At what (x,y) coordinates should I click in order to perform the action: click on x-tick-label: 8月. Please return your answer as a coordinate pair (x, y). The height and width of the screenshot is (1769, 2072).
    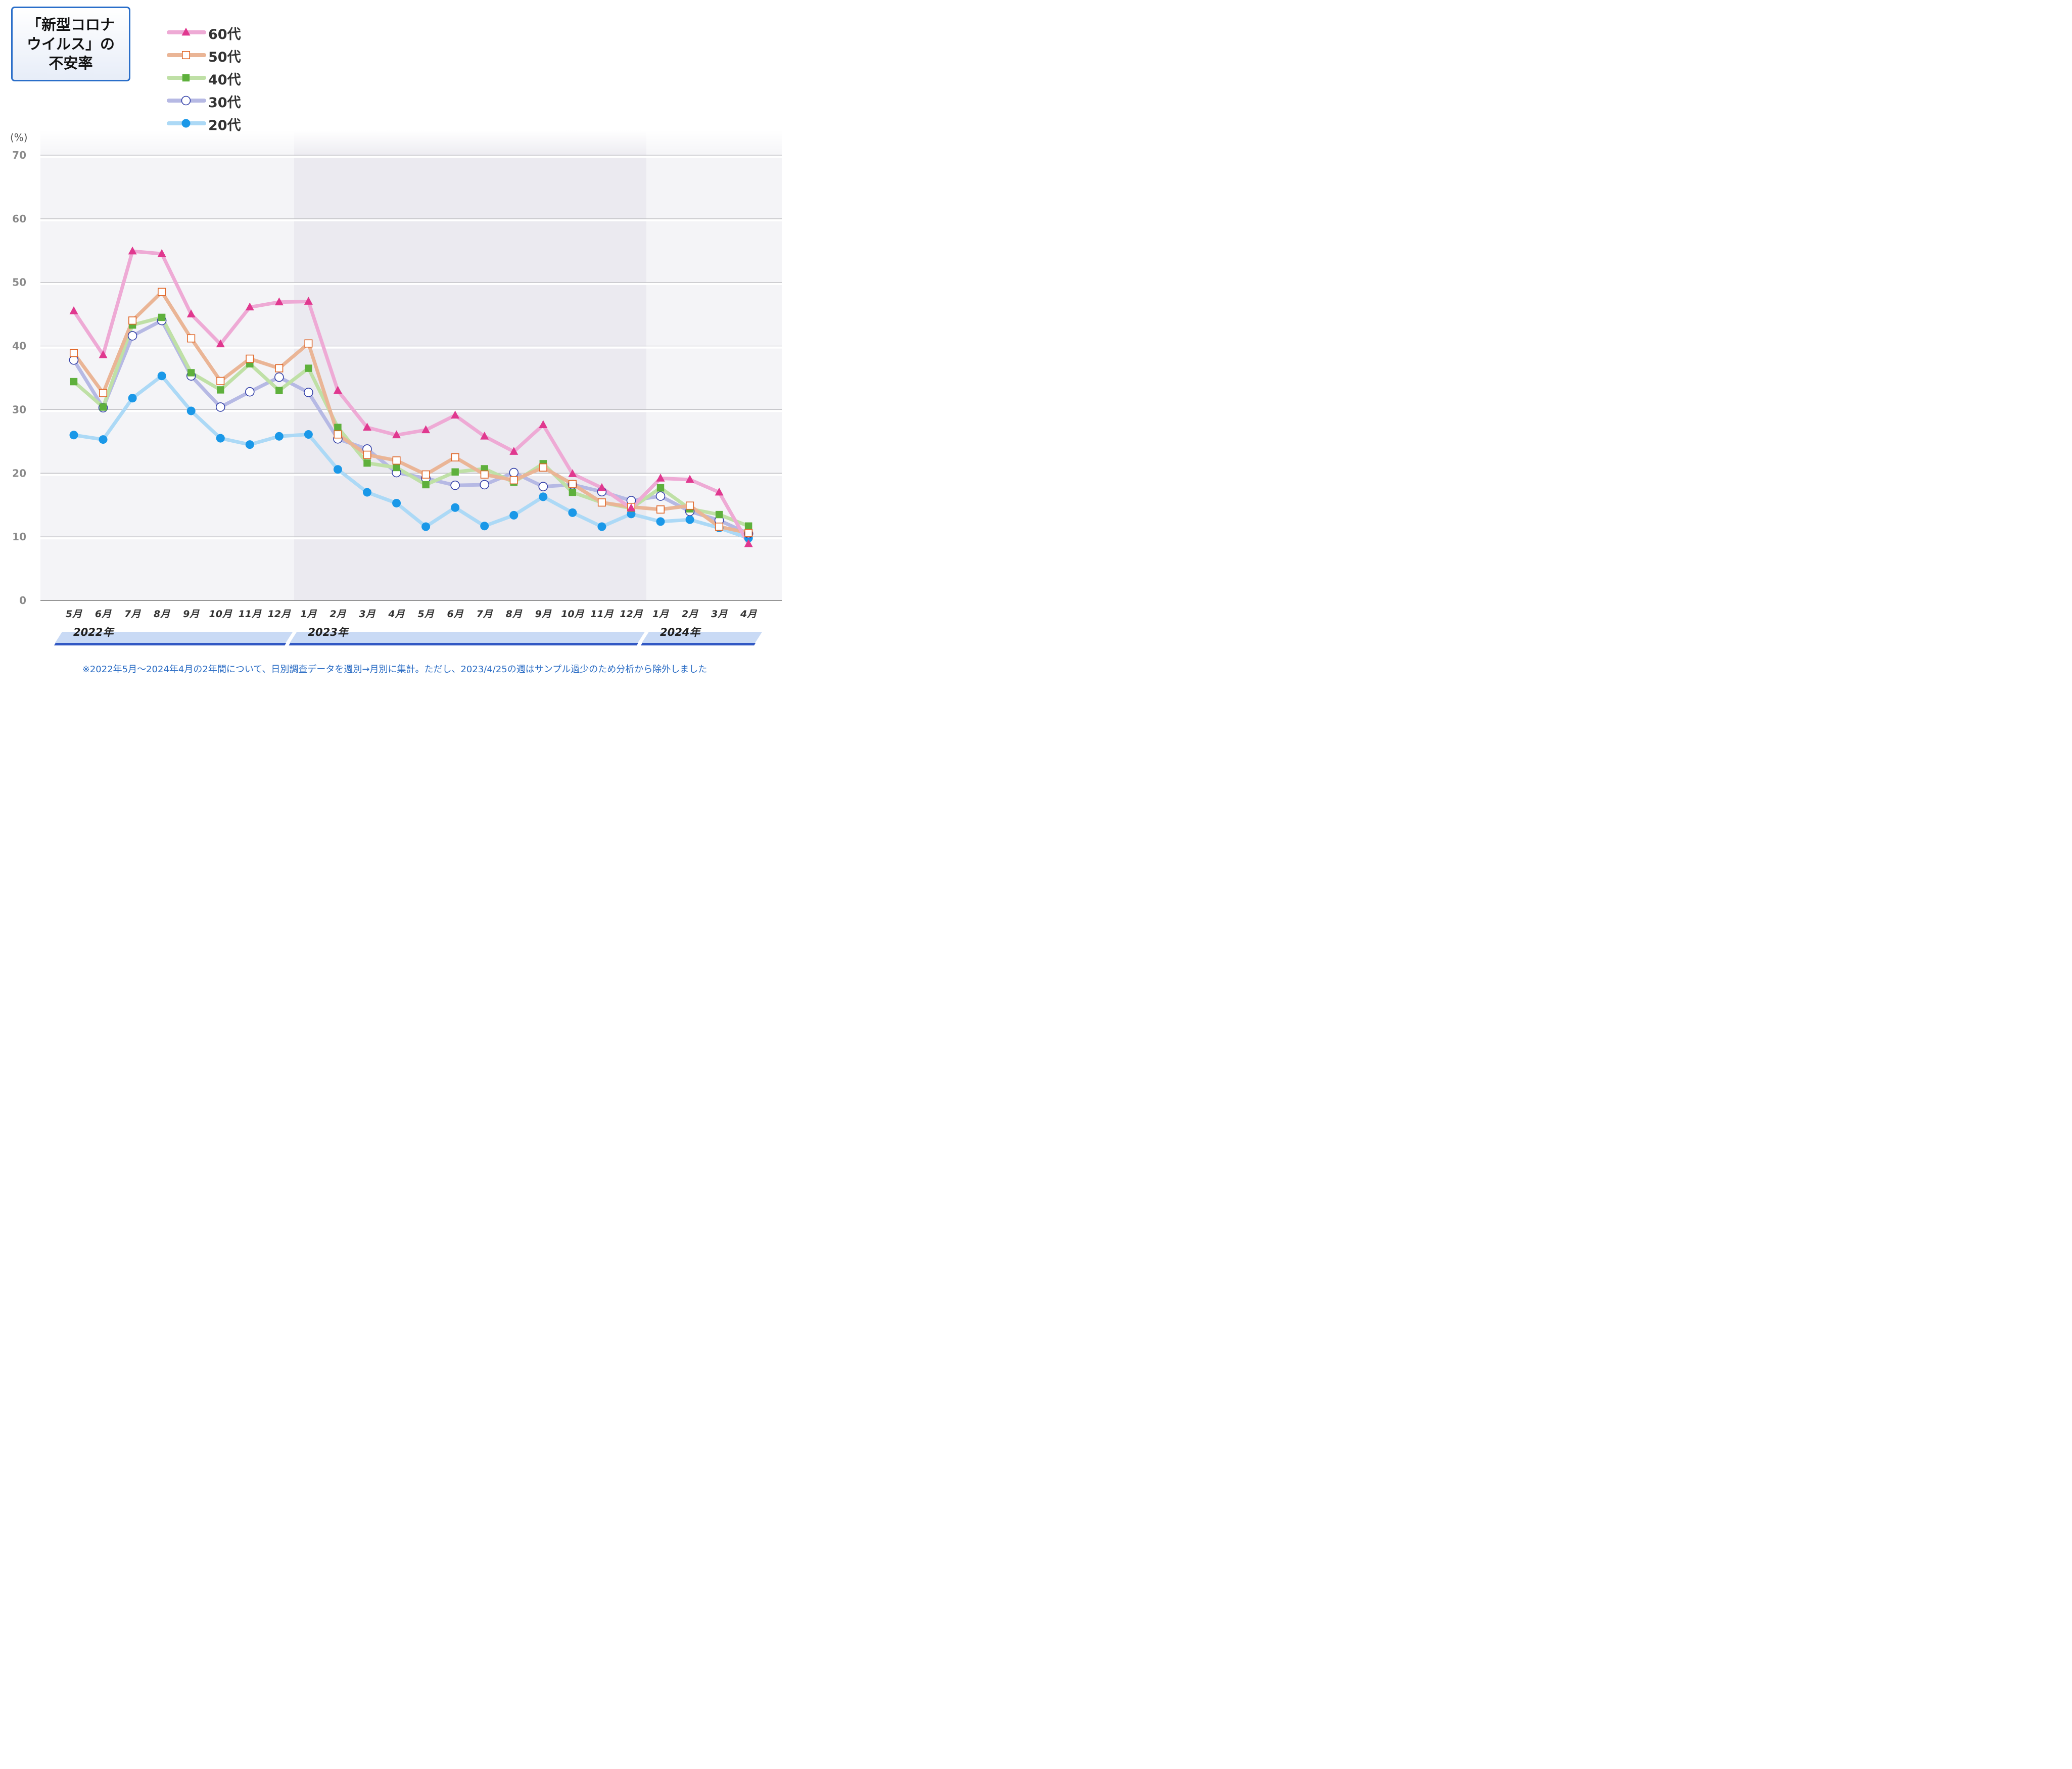
    Looking at the image, I should click on (162, 615).